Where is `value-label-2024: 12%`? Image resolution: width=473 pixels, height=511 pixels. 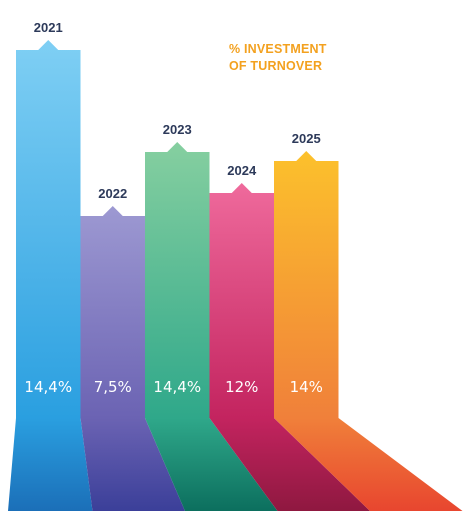
value-label-2024: 12% is located at coordinates (241, 387).